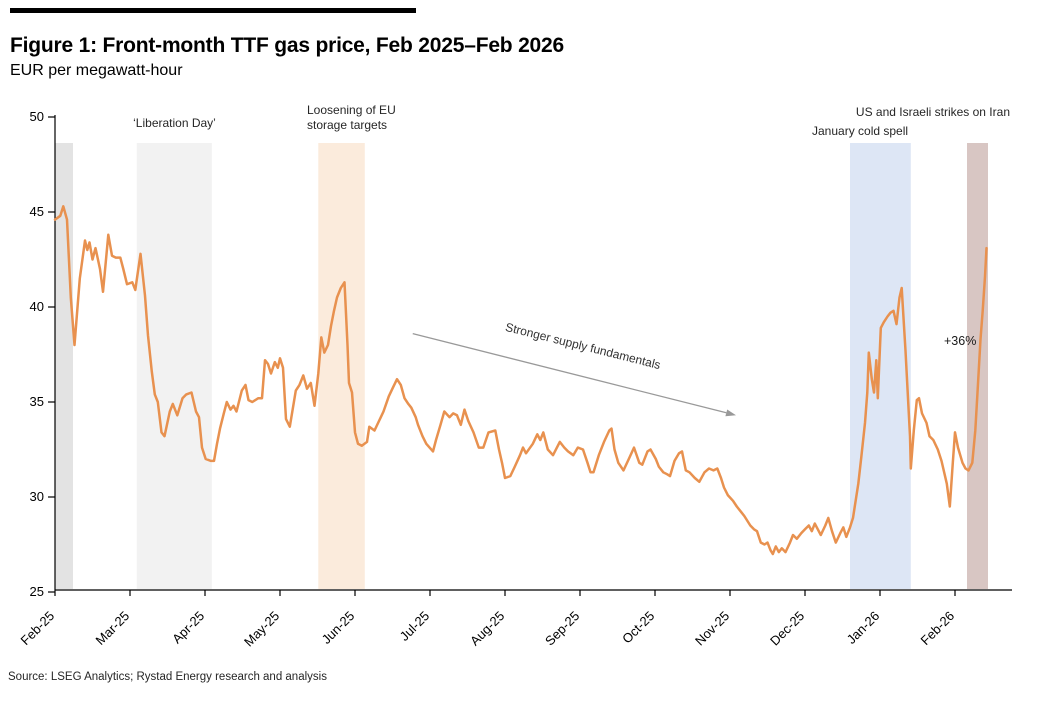  Describe the element at coordinates (36, 211) in the screenshot. I see `y-tick-label: 45` at that location.